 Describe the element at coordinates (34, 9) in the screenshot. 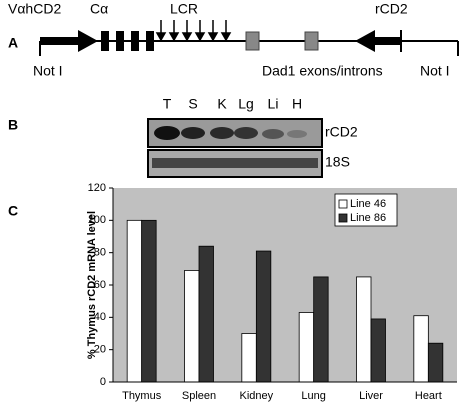

I see `construct-label: VαhCD2` at that location.